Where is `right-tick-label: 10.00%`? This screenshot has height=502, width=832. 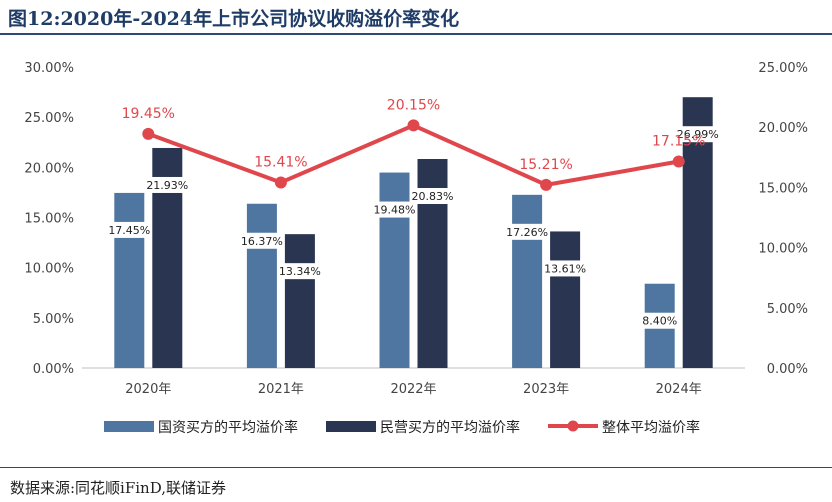 right-tick-label: 10.00% is located at coordinates (783, 249).